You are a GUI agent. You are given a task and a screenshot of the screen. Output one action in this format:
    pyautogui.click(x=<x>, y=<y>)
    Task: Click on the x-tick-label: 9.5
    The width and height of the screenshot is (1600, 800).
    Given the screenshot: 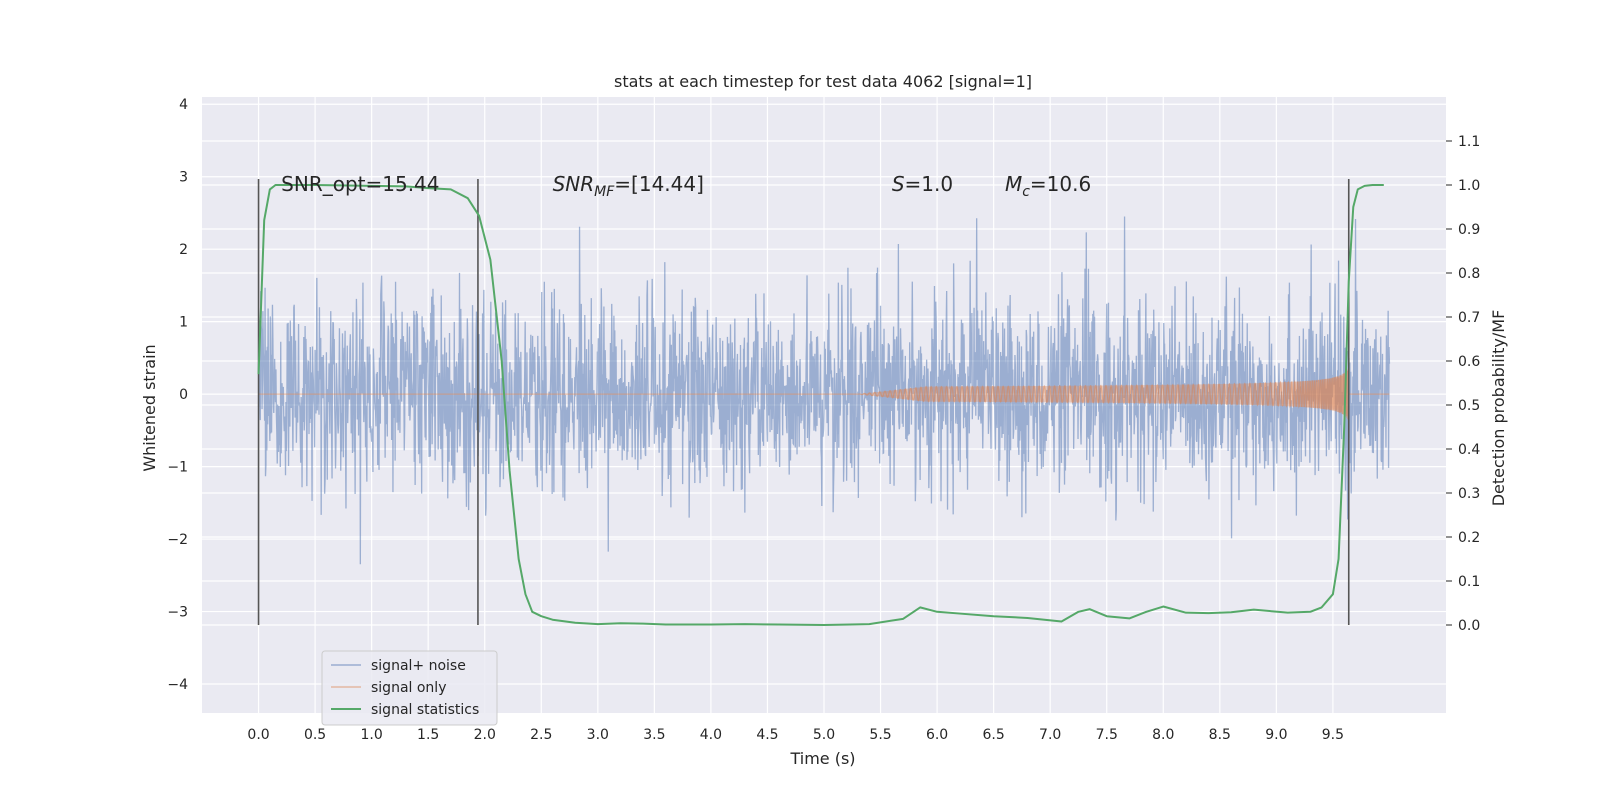 What is the action you would take?
    pyautogui.click(x=1333, y=735)
    